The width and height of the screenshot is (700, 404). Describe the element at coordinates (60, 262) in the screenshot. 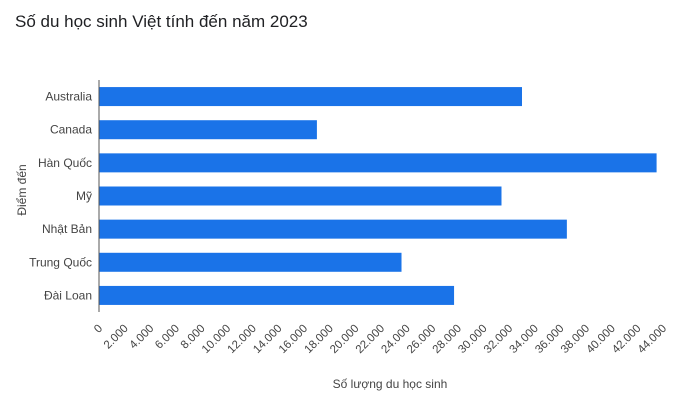

I see `category-label: Trung Quốc` at that location.